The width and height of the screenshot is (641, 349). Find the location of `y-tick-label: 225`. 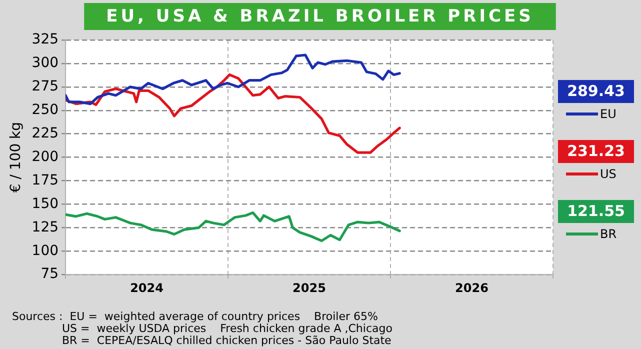

y-tick-label: 225 is located at coordinates (45, 133).